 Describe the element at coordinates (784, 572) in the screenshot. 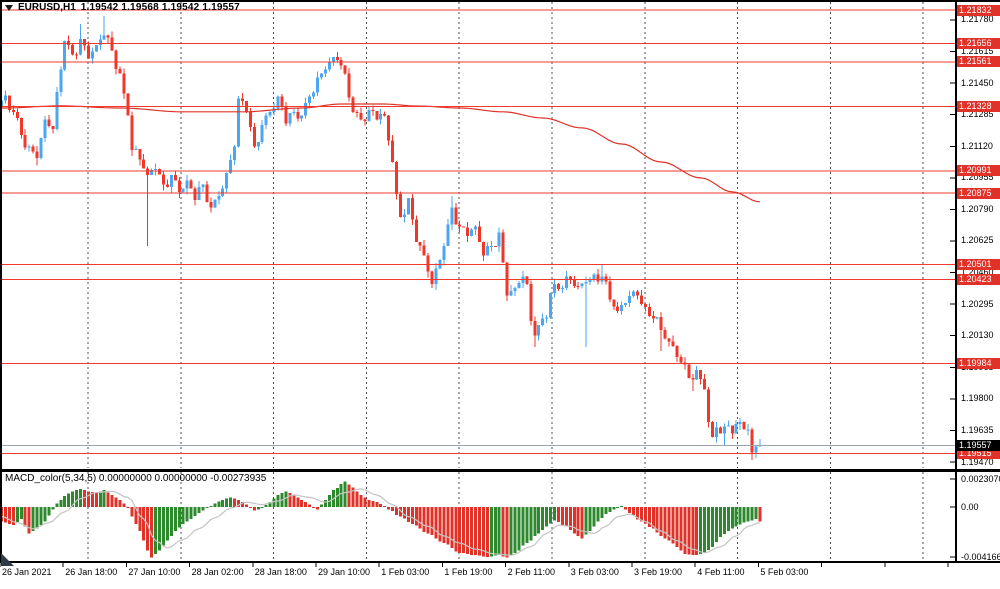

I see `time-label: 5 Feb 03:00` at that location.